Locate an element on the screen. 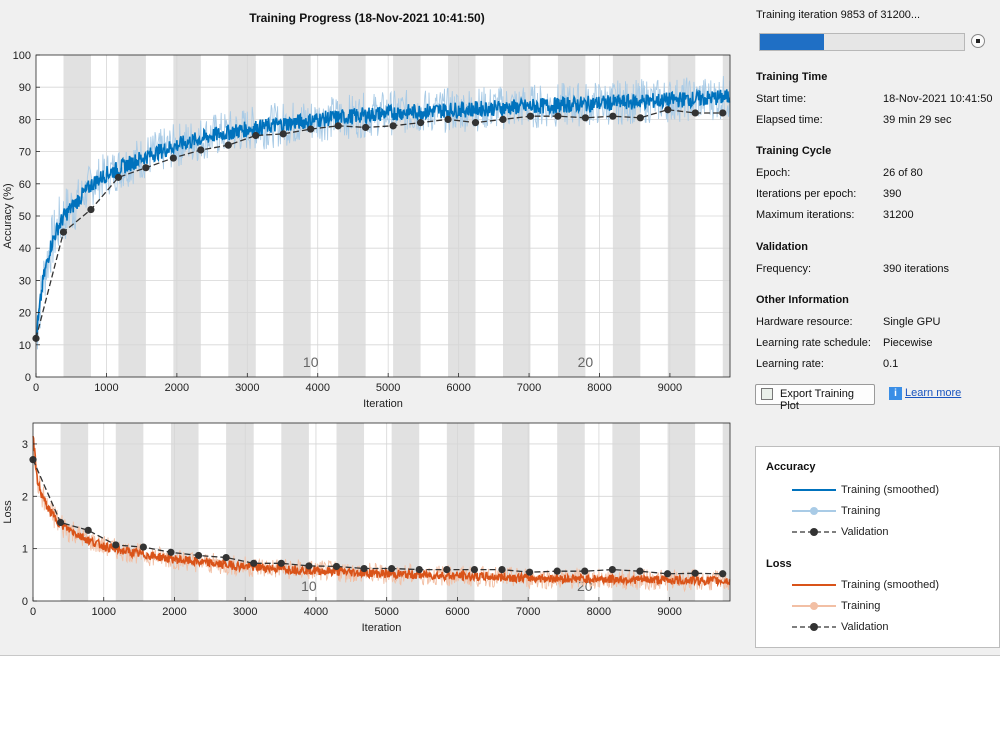 This screenshot has height=750, width=1000. legend-loss-validation-marker is located at coordinates (814, 627).